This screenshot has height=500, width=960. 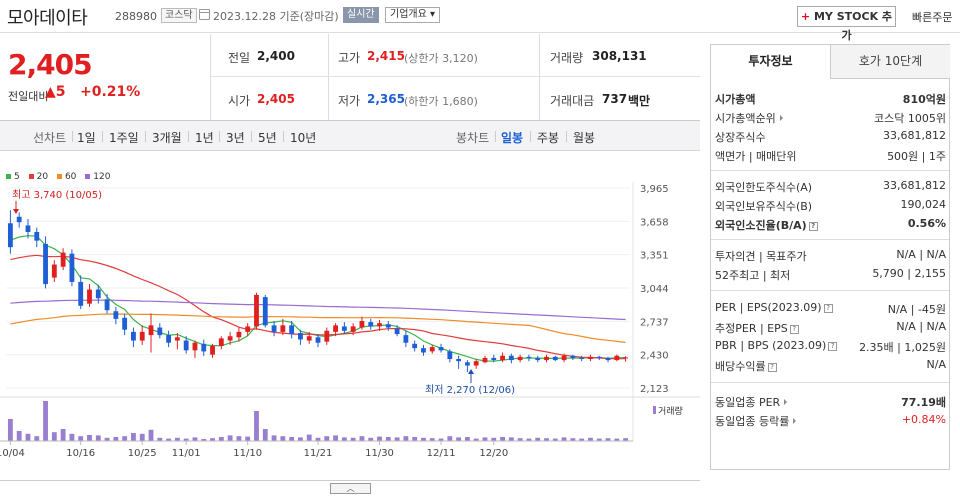 What do you see at coordinates (361, 15) in the screenshot?
I see `realtime-button: 실시간` at bounding box center [361, 15].